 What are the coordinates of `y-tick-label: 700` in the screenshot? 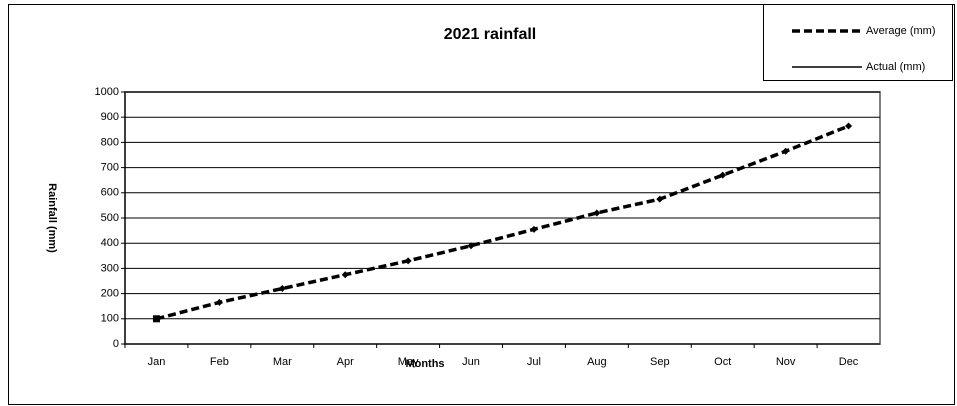 It's located at (110, 168).